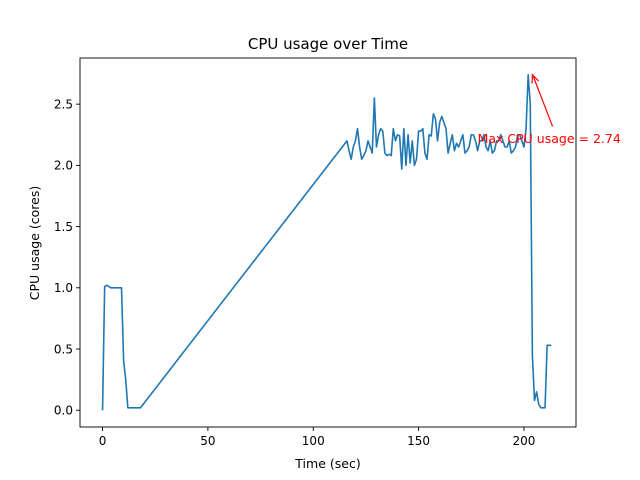 The height and width of the screenshot is (480, 640). Describe the element at coordinates (34, 243) in the screenshot. I see `y-axis-label: CPU usage (cores)` at that location.